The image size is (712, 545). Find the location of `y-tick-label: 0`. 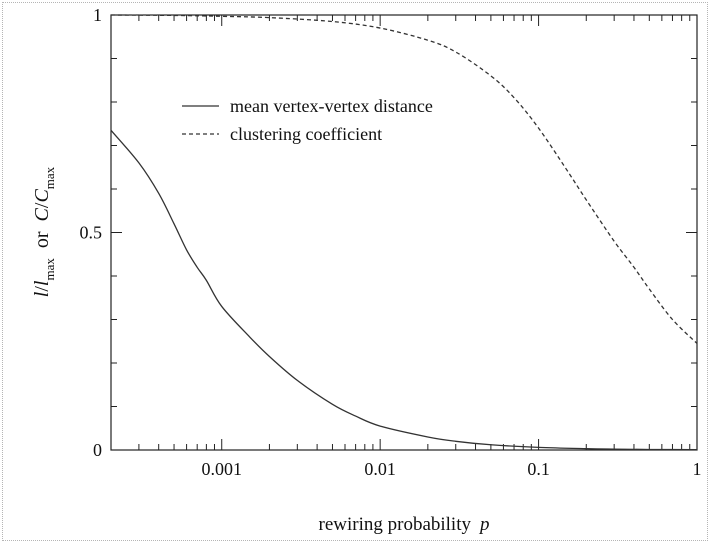

y-tick-label: 0 is located at coordinates (97, 450).